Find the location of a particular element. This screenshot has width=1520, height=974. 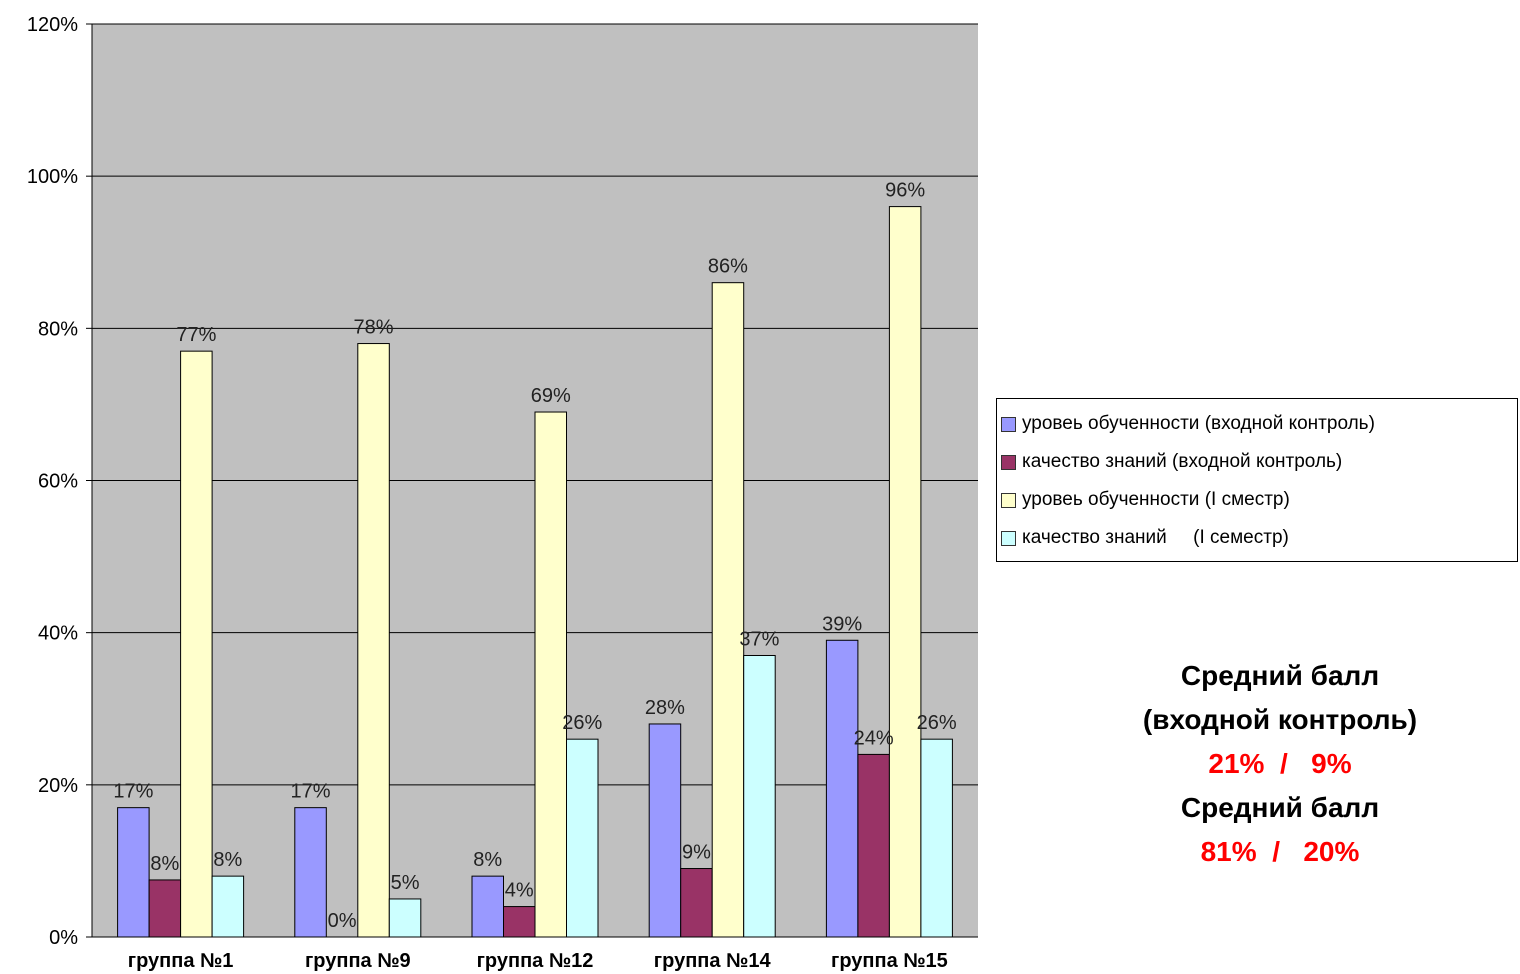

y-tick-label: 40% is located at coordinates (58, 634).